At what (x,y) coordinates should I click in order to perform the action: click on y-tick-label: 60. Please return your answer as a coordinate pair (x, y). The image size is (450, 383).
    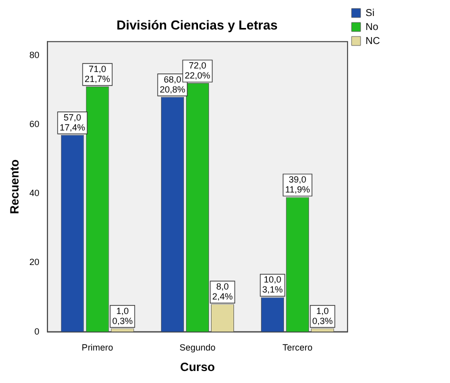
    Looking at the image, I should click on (34, 124).